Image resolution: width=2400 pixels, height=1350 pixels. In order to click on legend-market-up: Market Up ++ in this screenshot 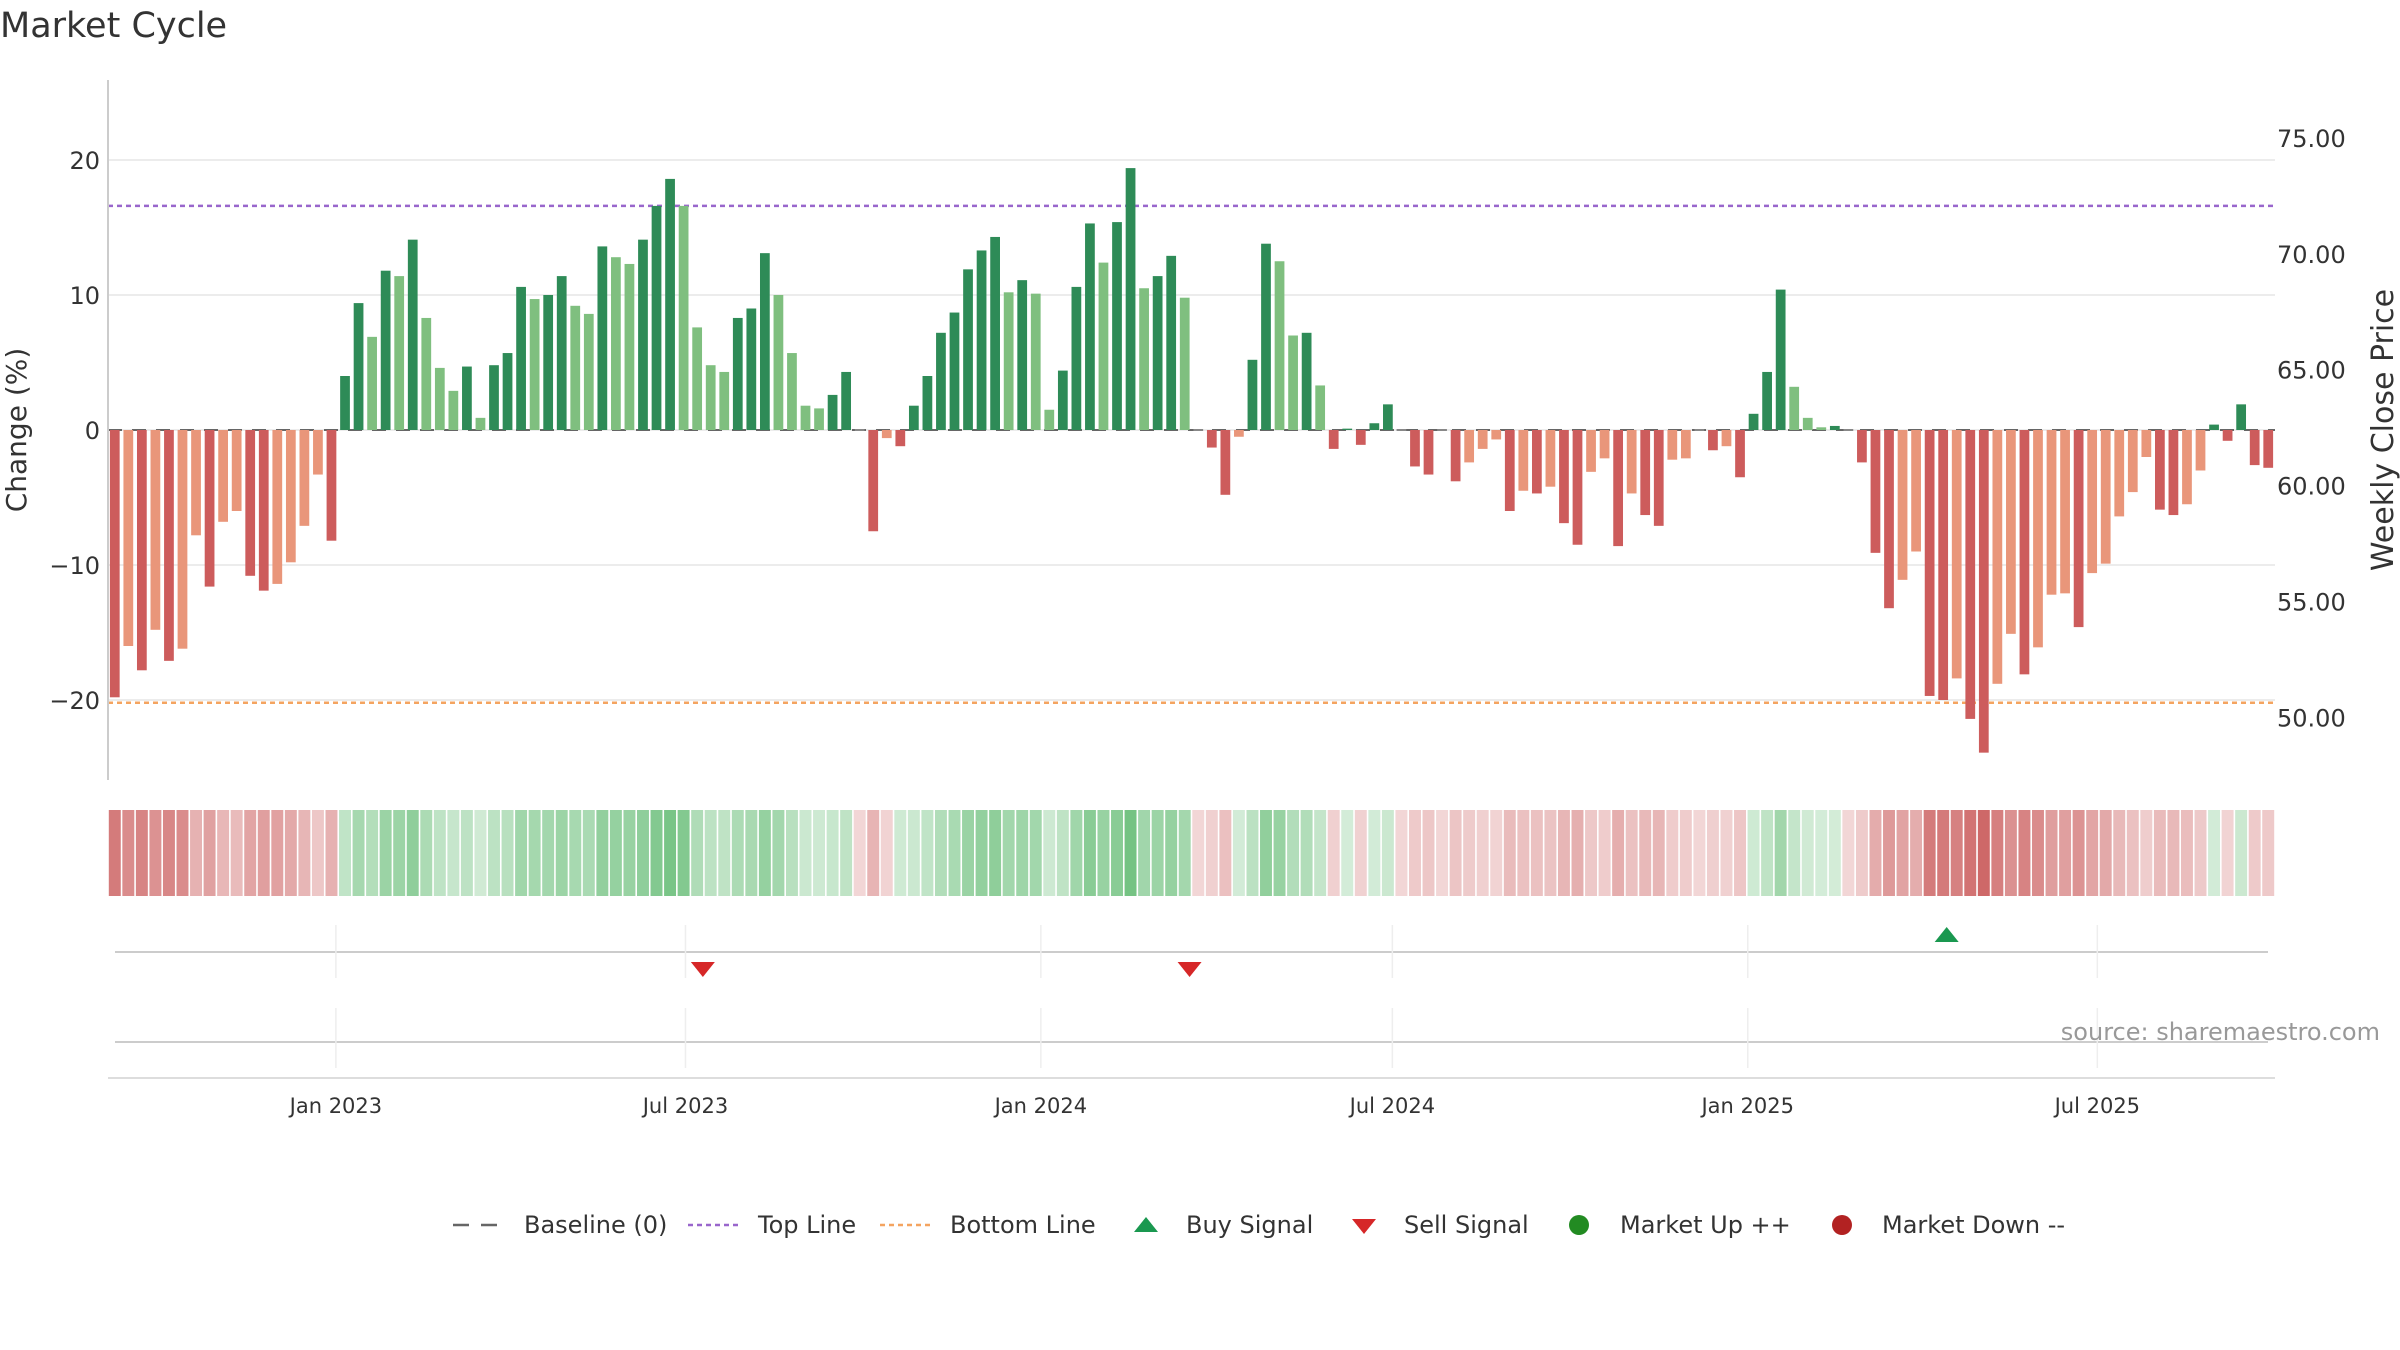, I will do `click(1680, 1225)`.